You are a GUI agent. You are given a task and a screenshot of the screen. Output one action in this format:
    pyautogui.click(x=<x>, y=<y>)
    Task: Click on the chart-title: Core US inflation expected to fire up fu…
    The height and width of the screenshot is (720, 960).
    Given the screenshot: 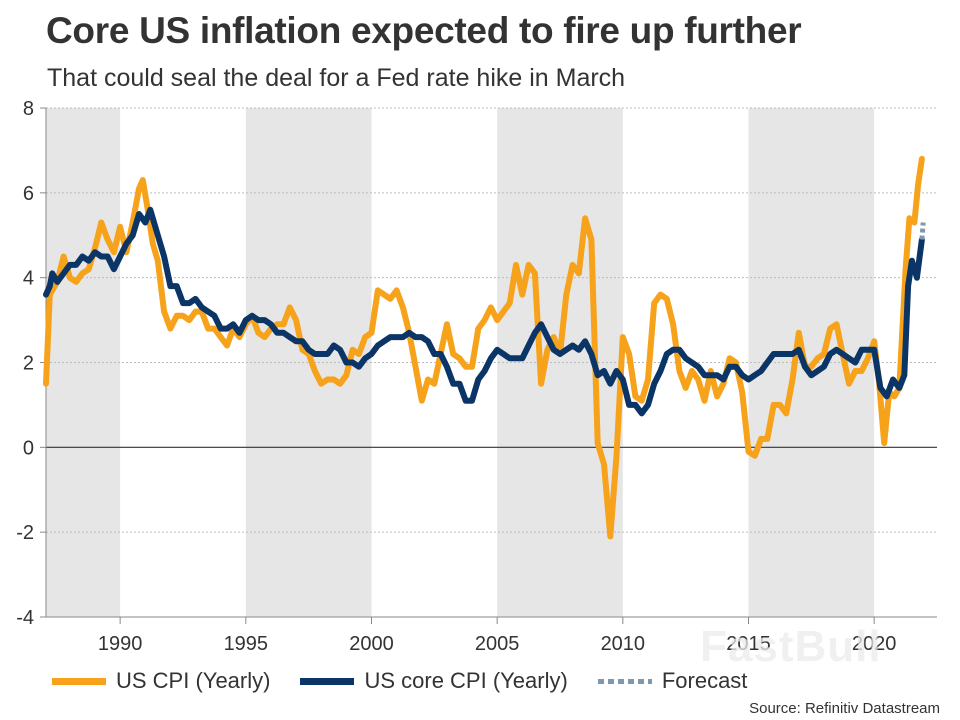 What is the action you would take?
    pyautogui.click(x=424, y=30)
    